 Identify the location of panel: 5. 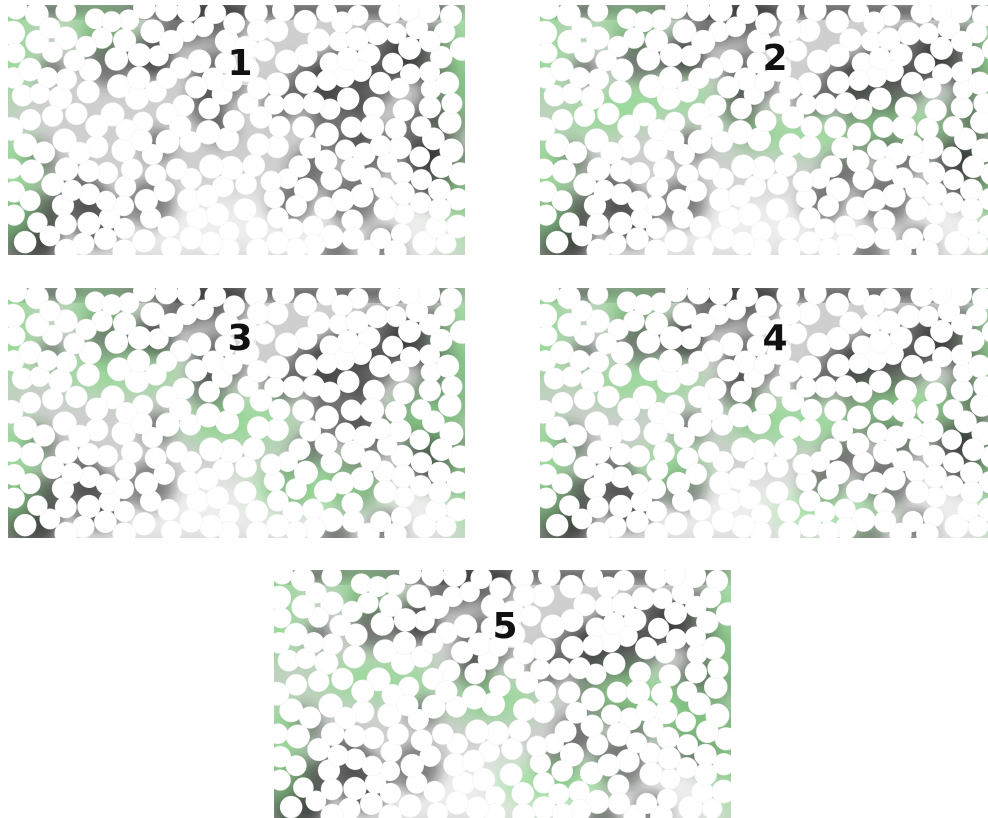
(502, 694).